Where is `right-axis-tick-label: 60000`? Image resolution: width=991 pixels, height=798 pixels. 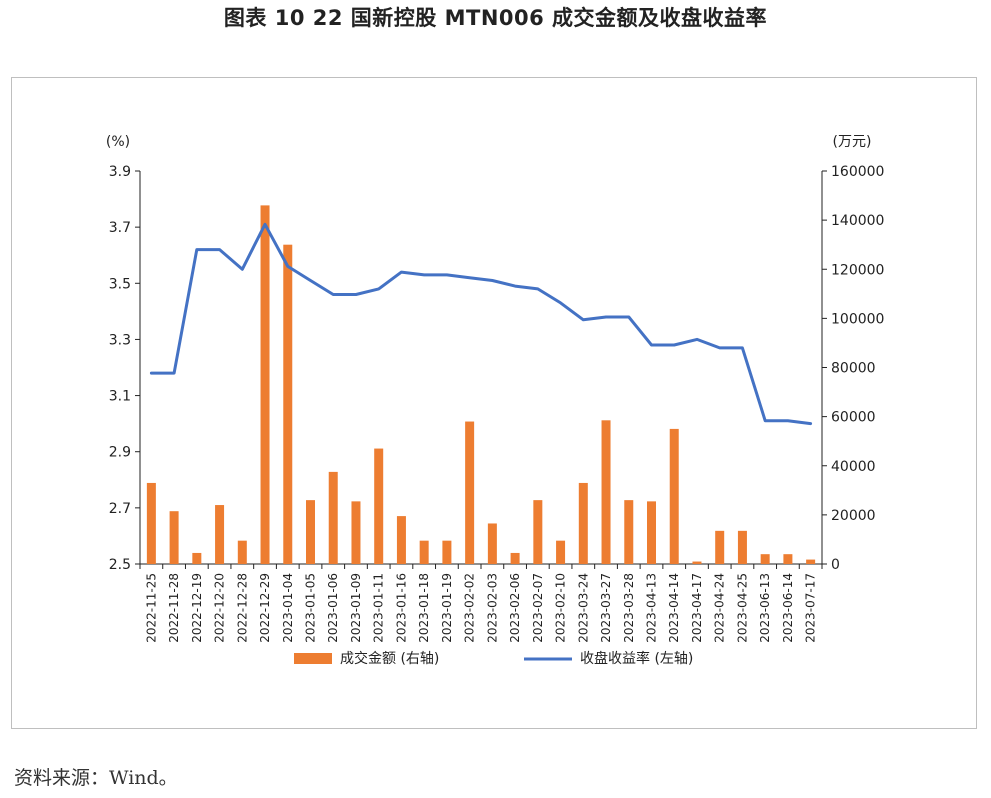
right-axis-tick-label: 60000 is located at coordinates (853, 418).